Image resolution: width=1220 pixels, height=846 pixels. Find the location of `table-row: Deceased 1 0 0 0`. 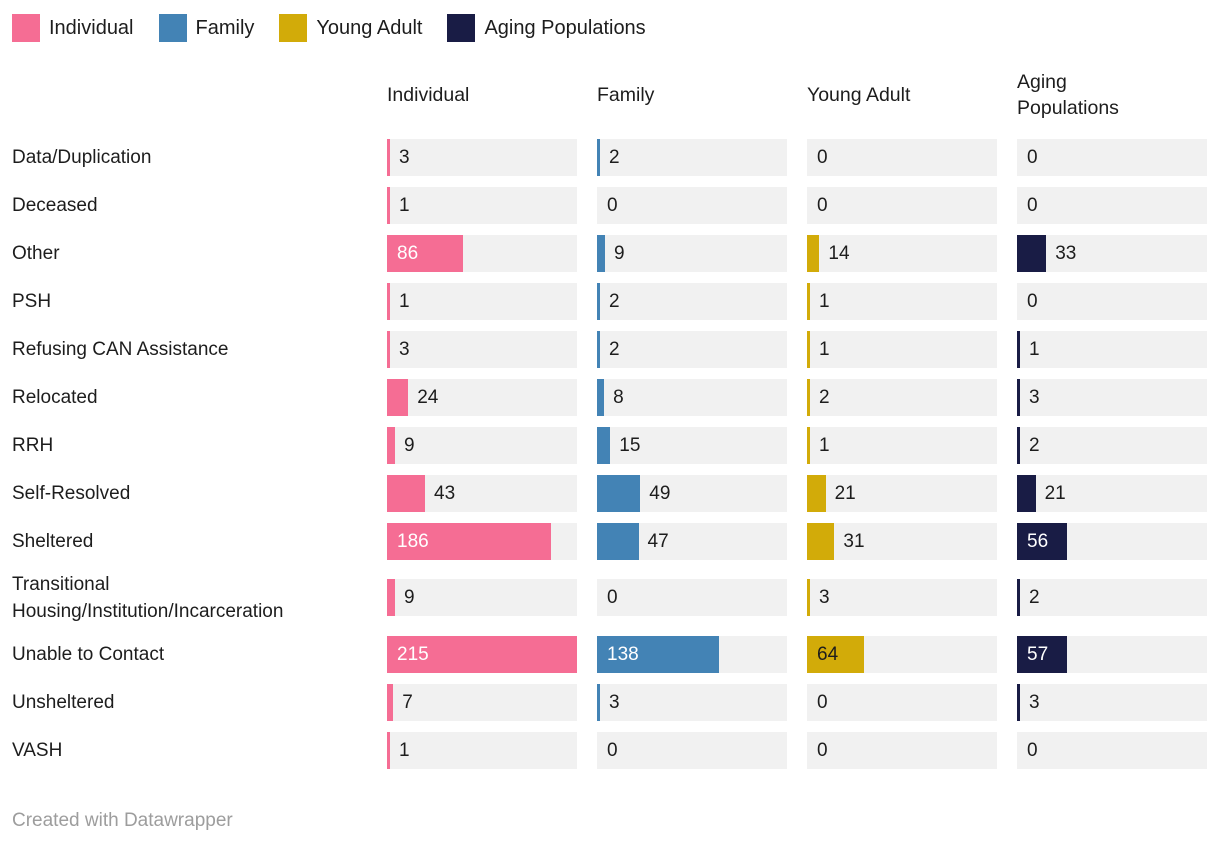

table-row: Deceased 1 0 0 0 is located at coordinates (609, 205).